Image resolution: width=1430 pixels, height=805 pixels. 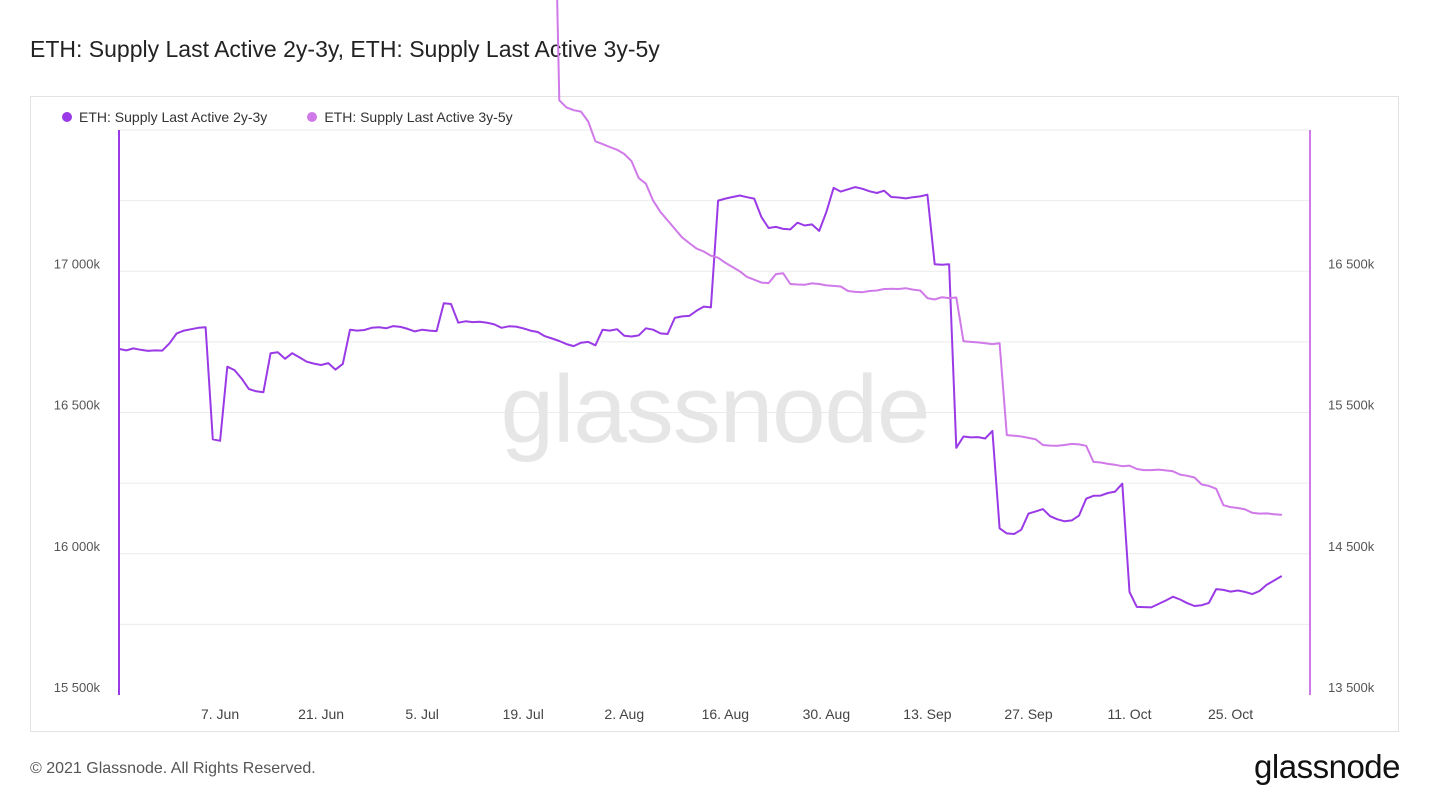 What do you see at coordinates (1129, 714) in the screenshot?
I see `x-tick-label: 11. Oct` at bounding box center [1129, 714].